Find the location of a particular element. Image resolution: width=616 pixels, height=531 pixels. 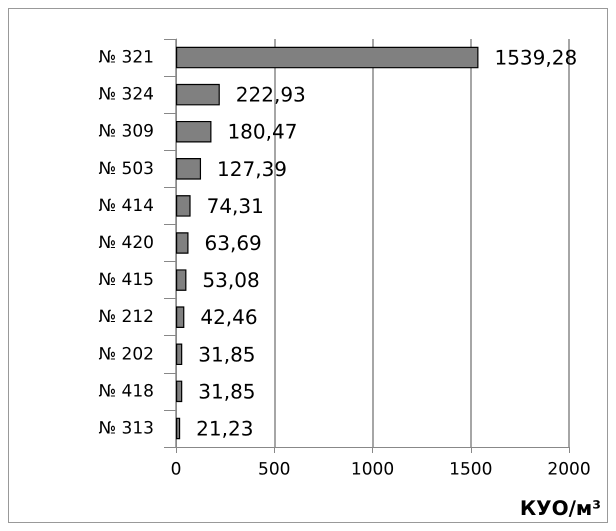

y-tick-label: № 321 is located at coordinates (126, 58).